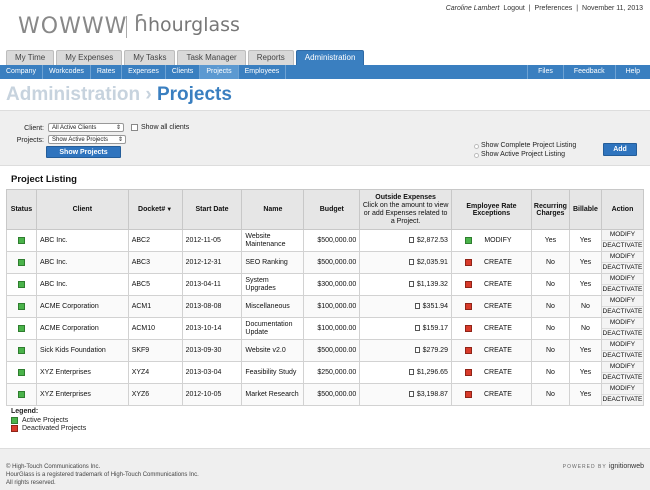  Describe the element at coordinates (545, 72) in the screenshot. I see `subnav-files: Files` at that location.